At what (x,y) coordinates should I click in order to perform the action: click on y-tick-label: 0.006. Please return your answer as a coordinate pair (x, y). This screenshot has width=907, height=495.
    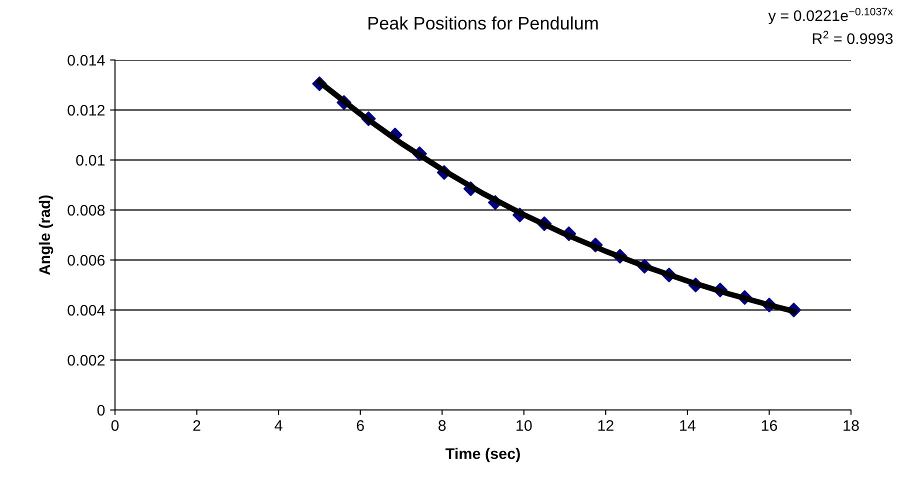
    Looking at the image, I should click on (86, 260).